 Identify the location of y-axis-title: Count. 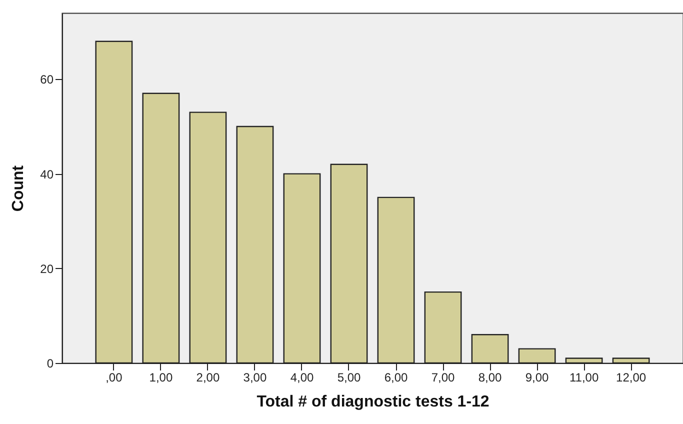
(19, 188).